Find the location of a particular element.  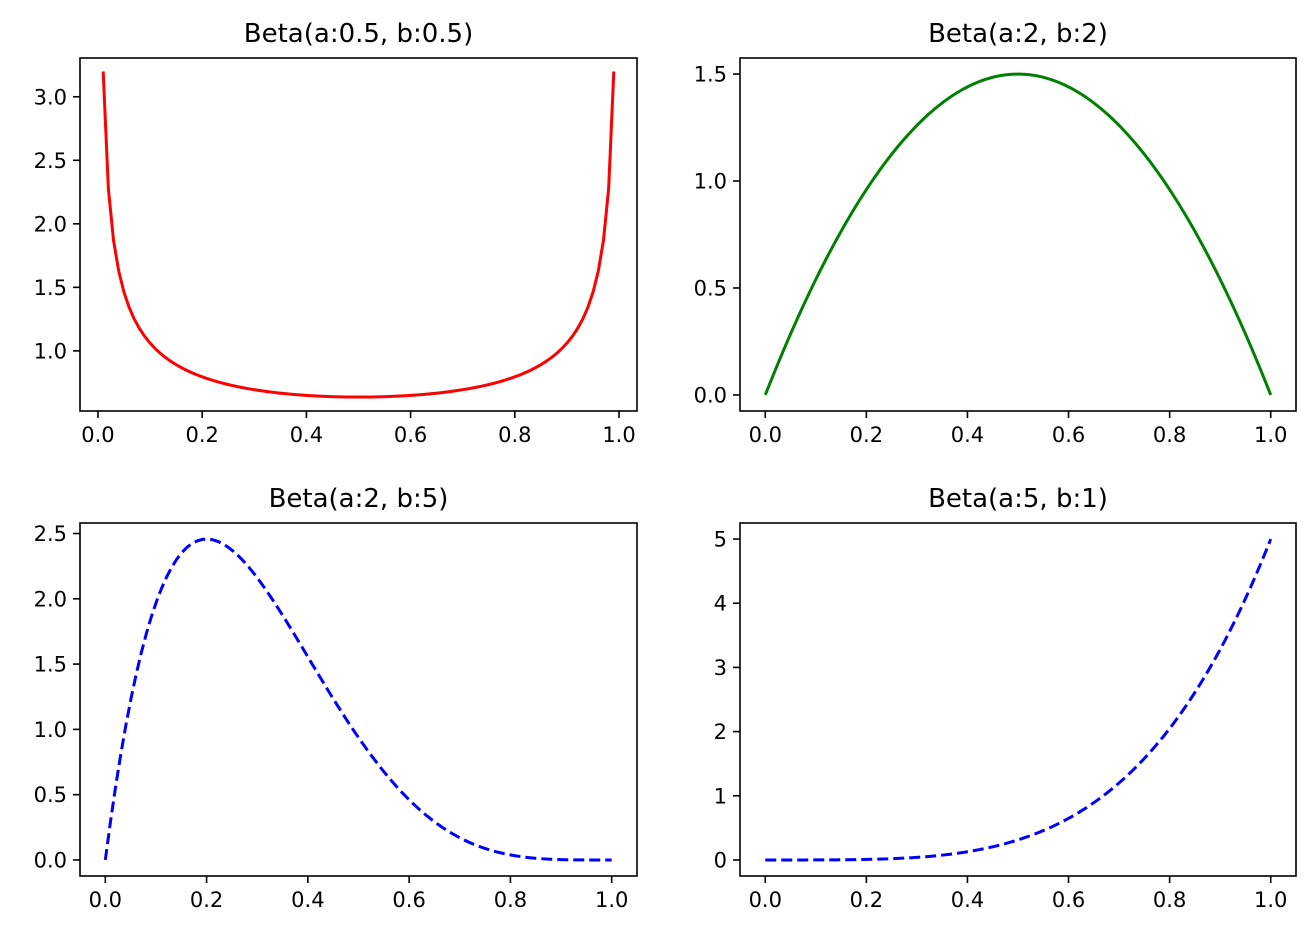

subplot-title: Beta(a:2, b:2) is located at coordinates (1018, 34).